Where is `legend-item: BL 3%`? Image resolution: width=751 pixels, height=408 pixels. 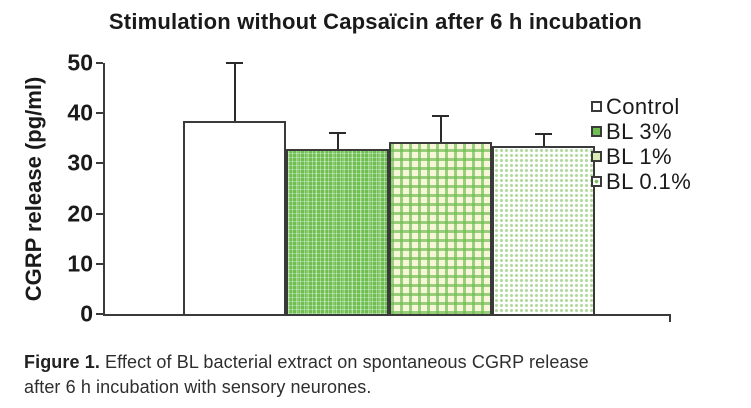 legend-item: BL 3% is located at coordinates (641, 131).